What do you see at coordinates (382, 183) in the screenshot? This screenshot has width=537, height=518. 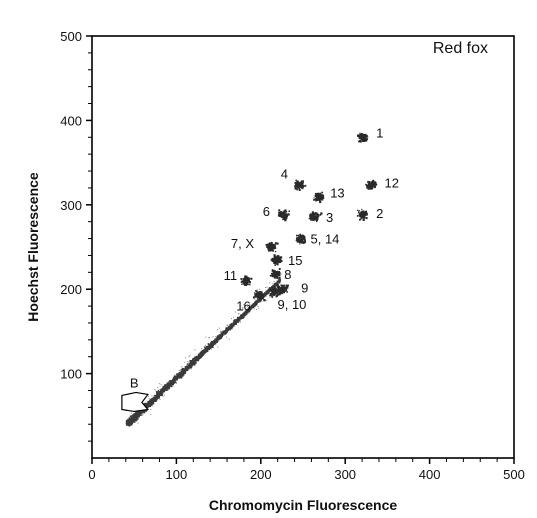 I see `cluster-12: 12` at bounding box center [382, 183].